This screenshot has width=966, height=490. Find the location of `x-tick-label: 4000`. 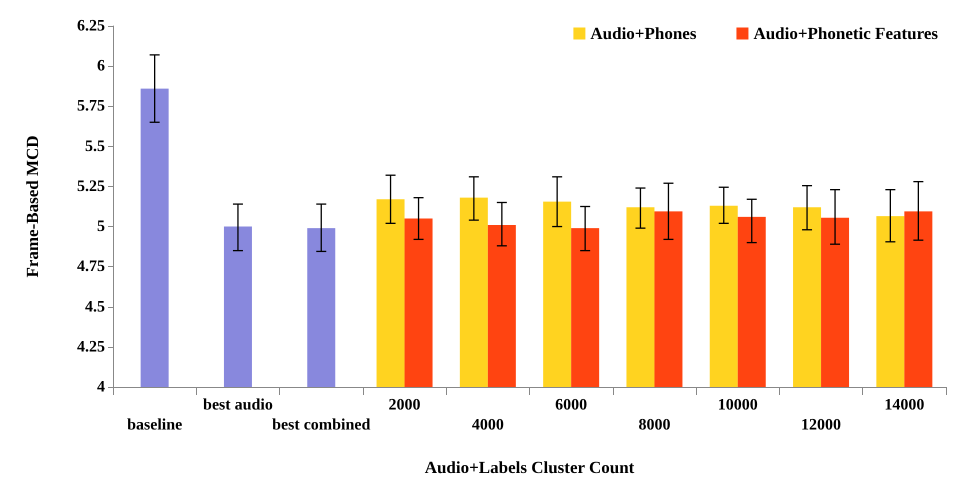

x-tick-label: 4000 is located at coordinates (488, 425).